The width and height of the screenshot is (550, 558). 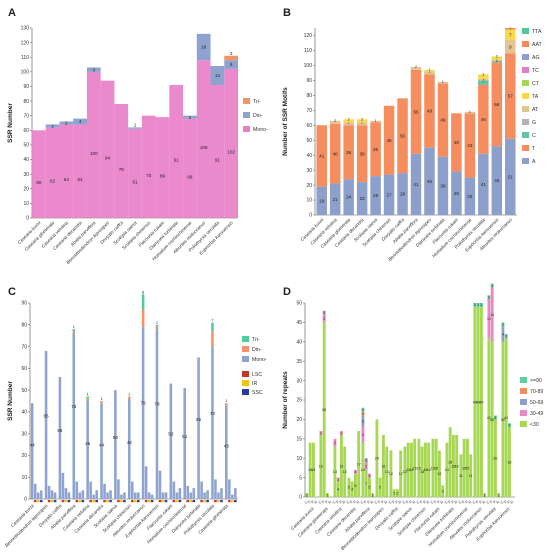 What do you see at coordinates (484, 119) in the screenshot?
I see `value-label-t: 46` at bounding box center [484, 119].